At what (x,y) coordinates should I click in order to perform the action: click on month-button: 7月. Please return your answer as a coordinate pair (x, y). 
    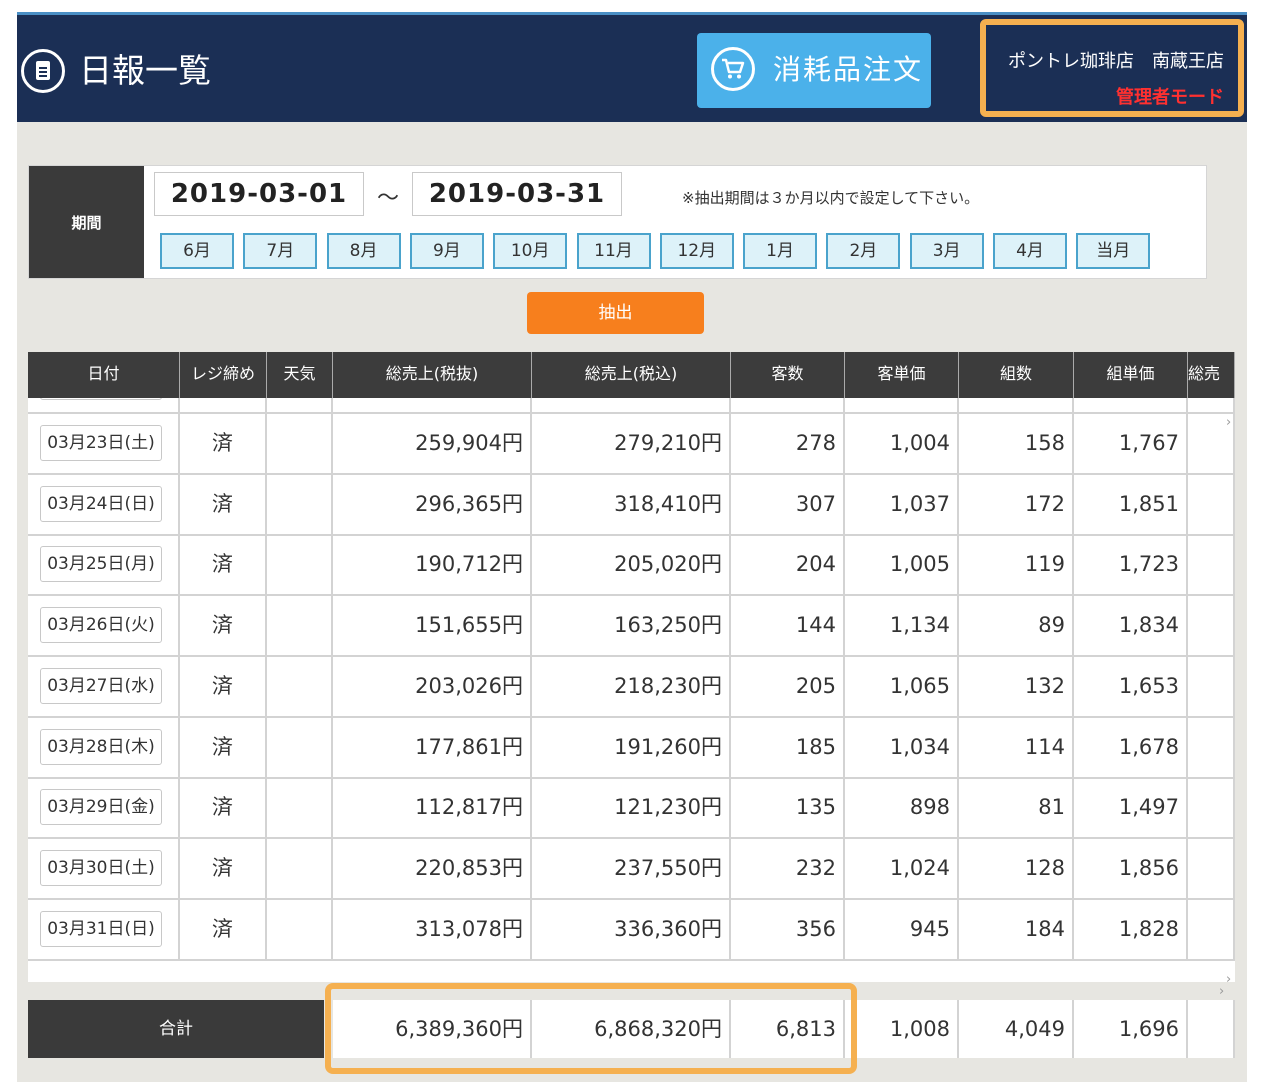
    Looking at the image, I should click on (280, 251).